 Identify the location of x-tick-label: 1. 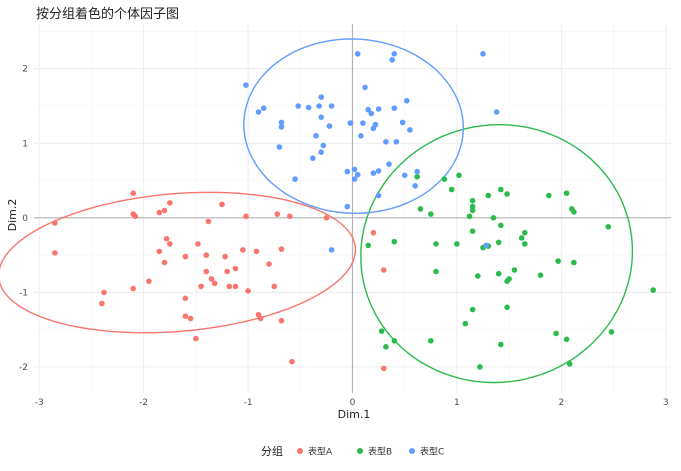
(457, 403).